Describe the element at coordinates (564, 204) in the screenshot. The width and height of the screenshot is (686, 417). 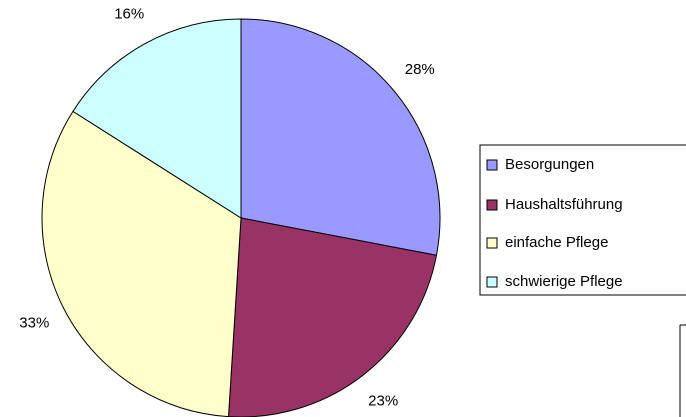
I see `legend-label: Haushaltsführung` at that location.